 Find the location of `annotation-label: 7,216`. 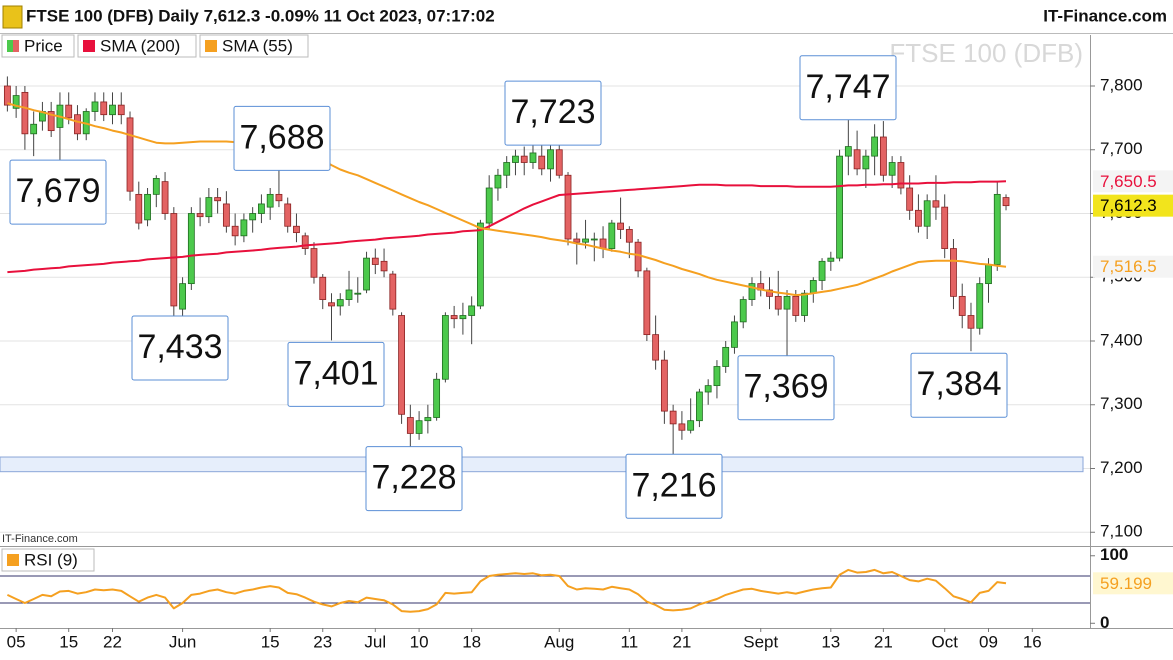

annotation-label: 7,216 is located at coordinates (673, 485).